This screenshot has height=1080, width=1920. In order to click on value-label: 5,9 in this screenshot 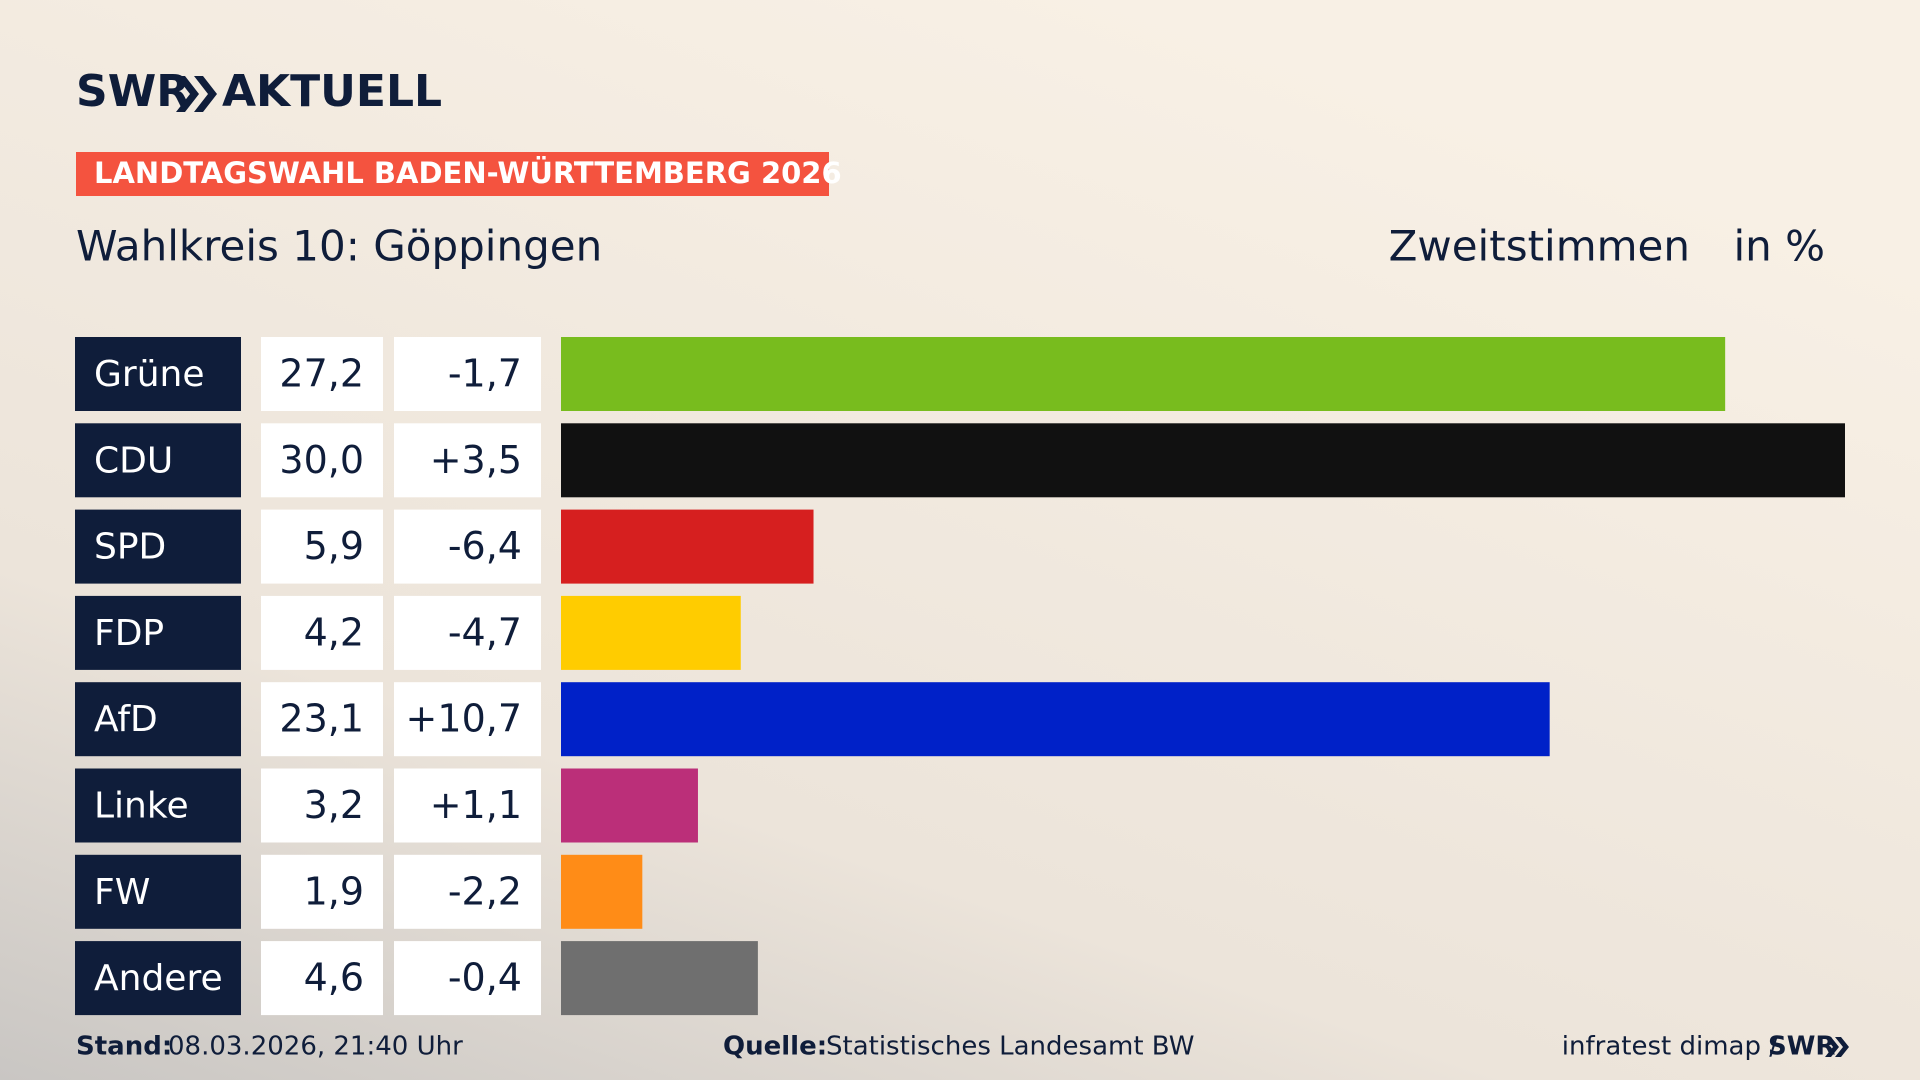, I will do `click(334, 546)`.